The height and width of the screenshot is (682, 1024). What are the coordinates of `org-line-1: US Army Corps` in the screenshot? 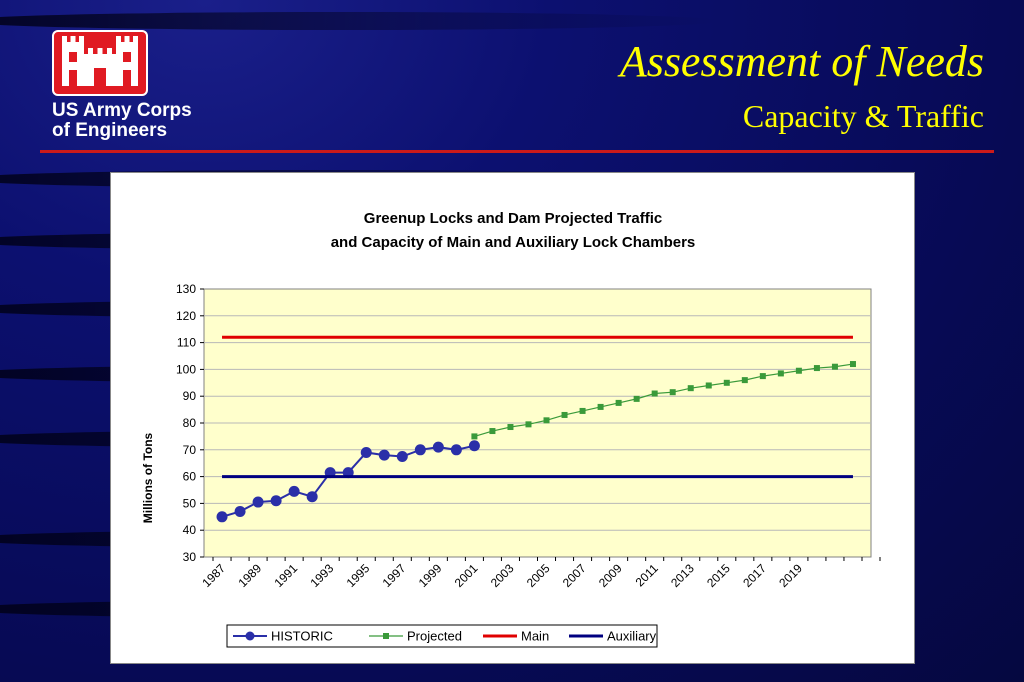 It's located at (122, 110).